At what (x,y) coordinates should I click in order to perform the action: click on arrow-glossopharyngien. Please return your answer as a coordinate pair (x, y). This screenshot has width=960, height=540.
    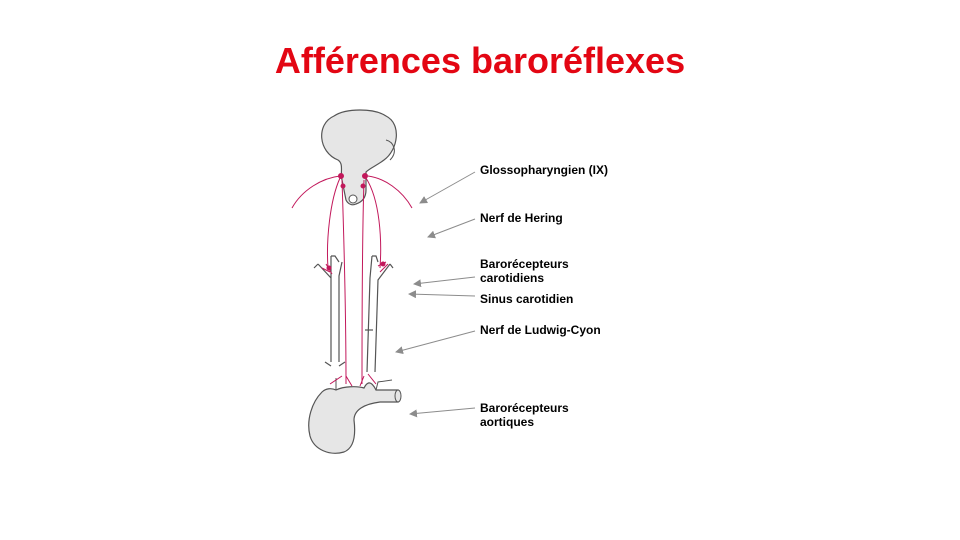
    Looking at the image, I should click on (447, 187).